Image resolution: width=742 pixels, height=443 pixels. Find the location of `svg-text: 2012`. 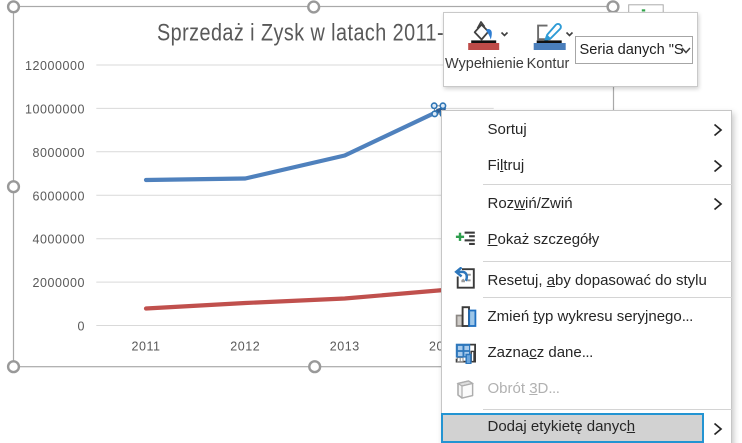

svg-text: 2012 is located at coordinates (245, 347).